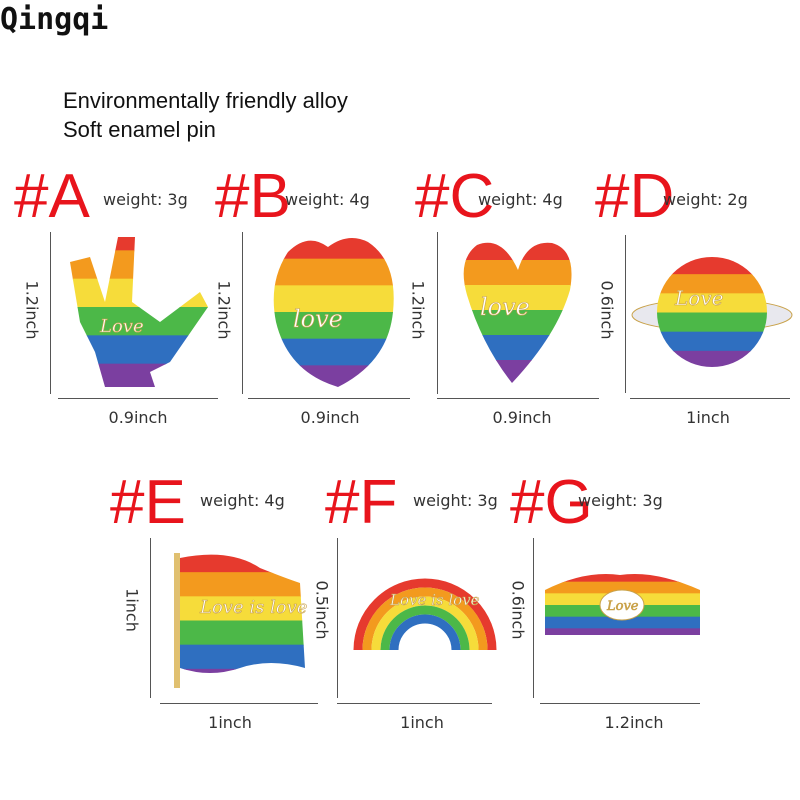 The image size is (800, 800). What do you see at coordinates (205, 100) in the screenshot?
I see `material-line: Environmentally friendly alloy` at bounding box center [205, 100].